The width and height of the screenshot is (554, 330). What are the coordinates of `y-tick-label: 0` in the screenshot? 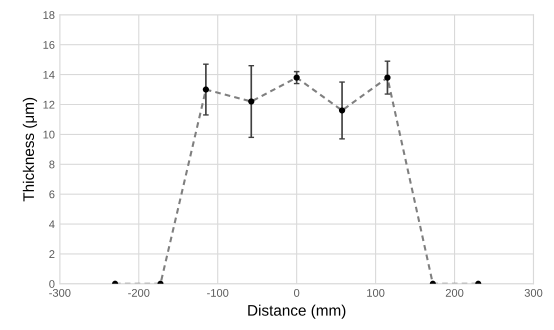 It's located at (52, 284).